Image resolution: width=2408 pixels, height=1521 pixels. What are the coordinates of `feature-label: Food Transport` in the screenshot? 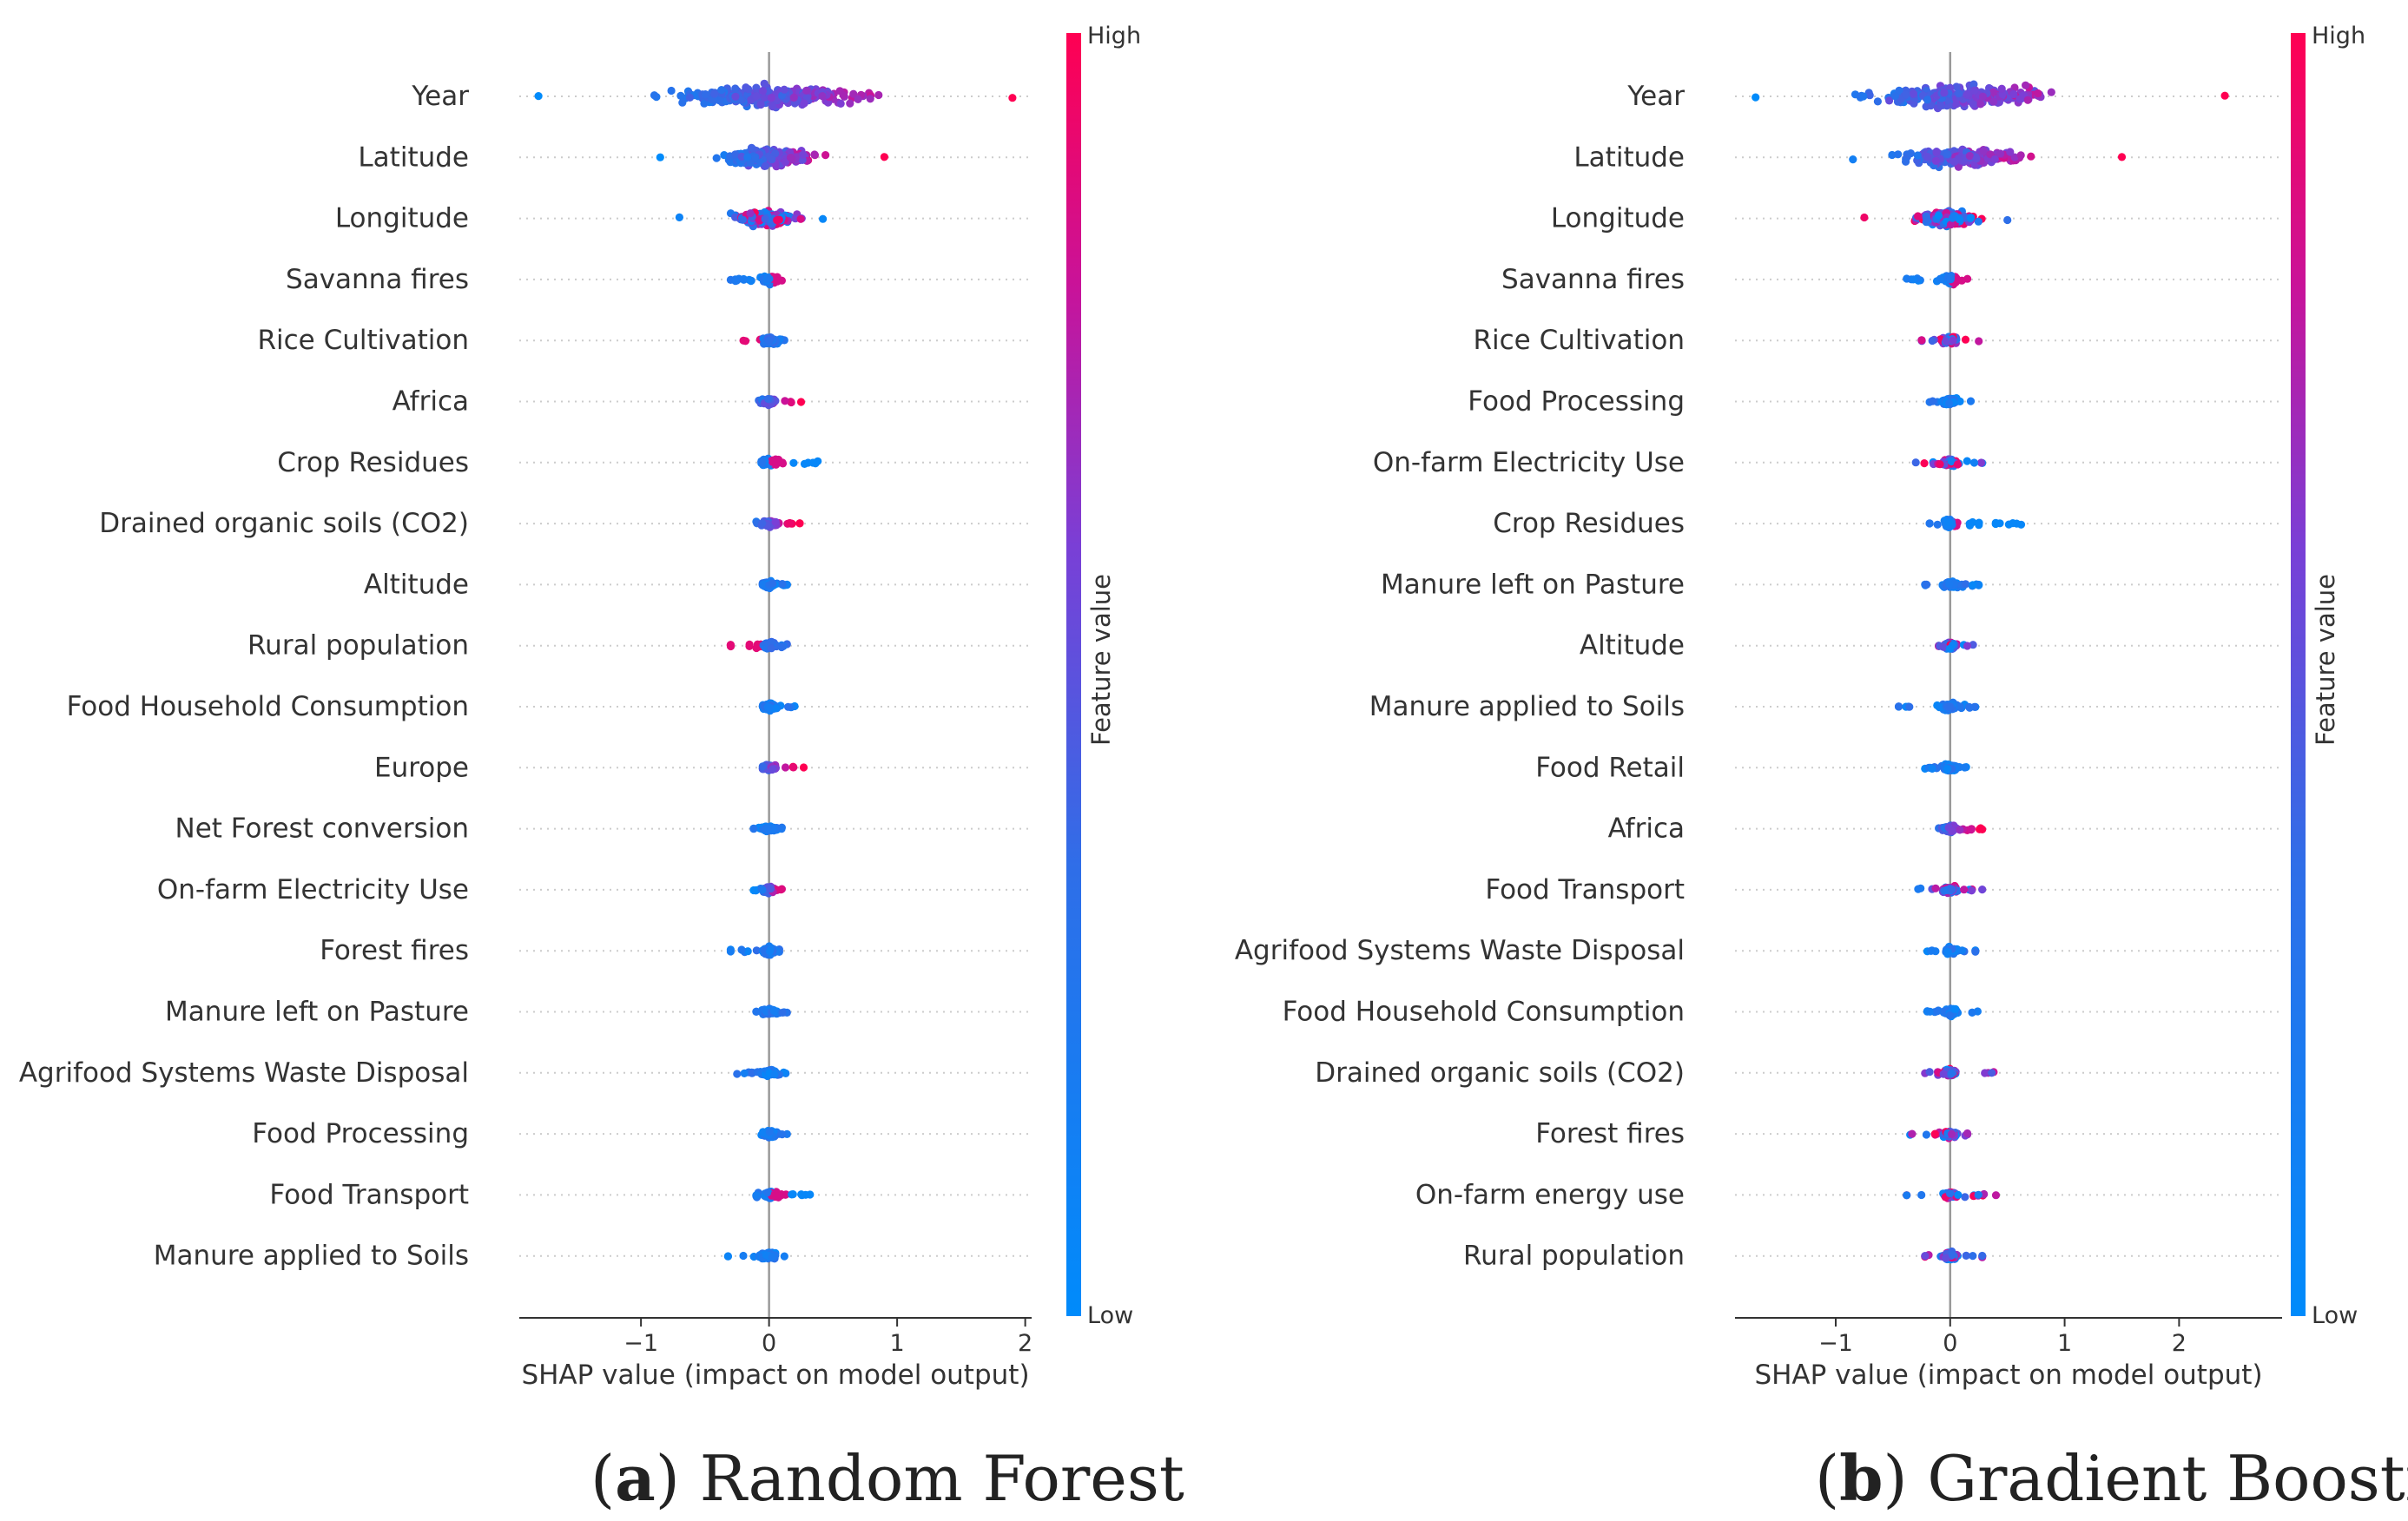 It's located at (1585, 889).